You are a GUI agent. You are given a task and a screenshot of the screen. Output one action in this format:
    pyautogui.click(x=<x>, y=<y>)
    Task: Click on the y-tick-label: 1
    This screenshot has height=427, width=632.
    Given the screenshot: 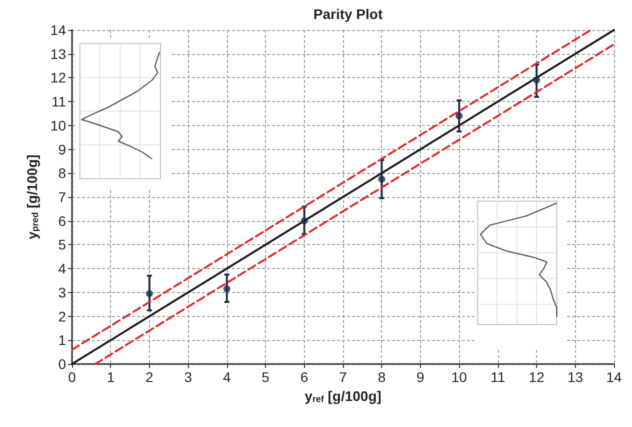 What is the action you would take?
    pyautogui.click(x=62, y=340)
    